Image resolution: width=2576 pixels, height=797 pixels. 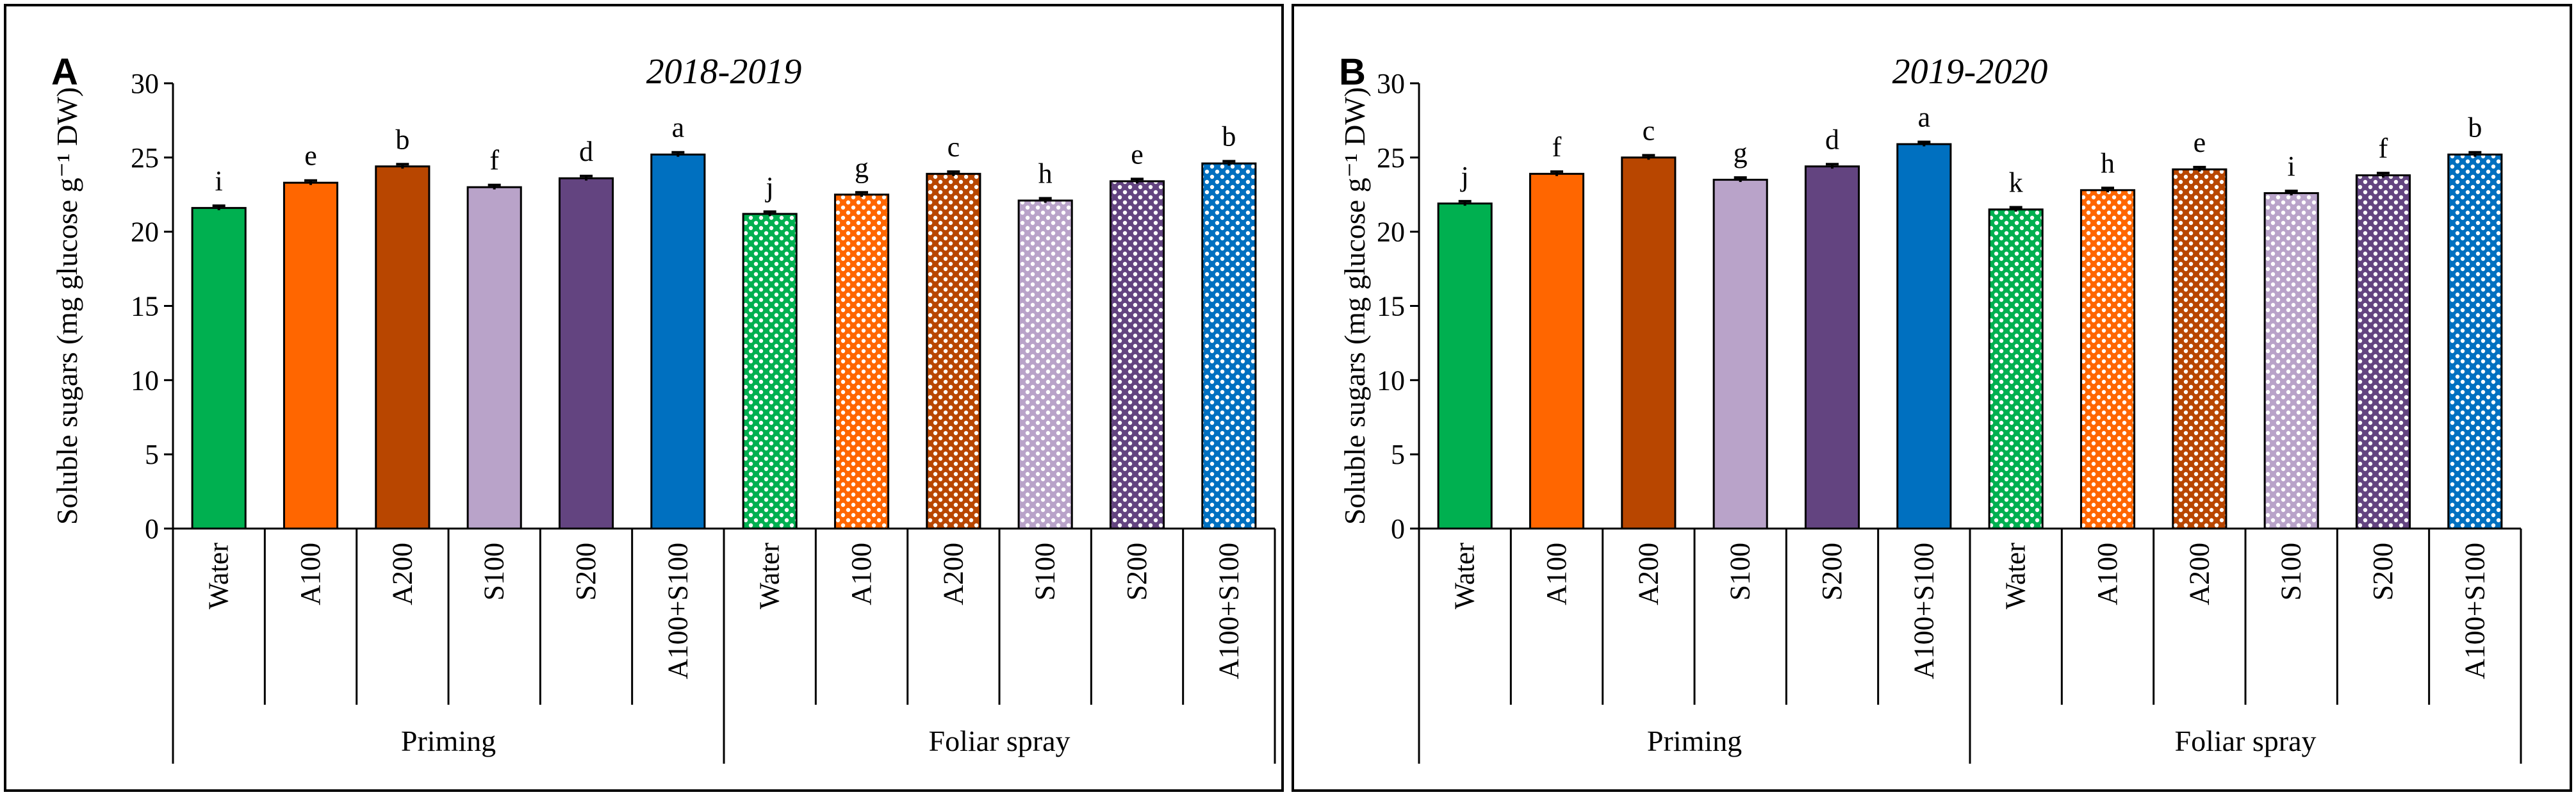 What do you see at coordinates (724, 72) in the screenshot?
I see `chart-title: 2018-2019` at bounding box center [724, 72].